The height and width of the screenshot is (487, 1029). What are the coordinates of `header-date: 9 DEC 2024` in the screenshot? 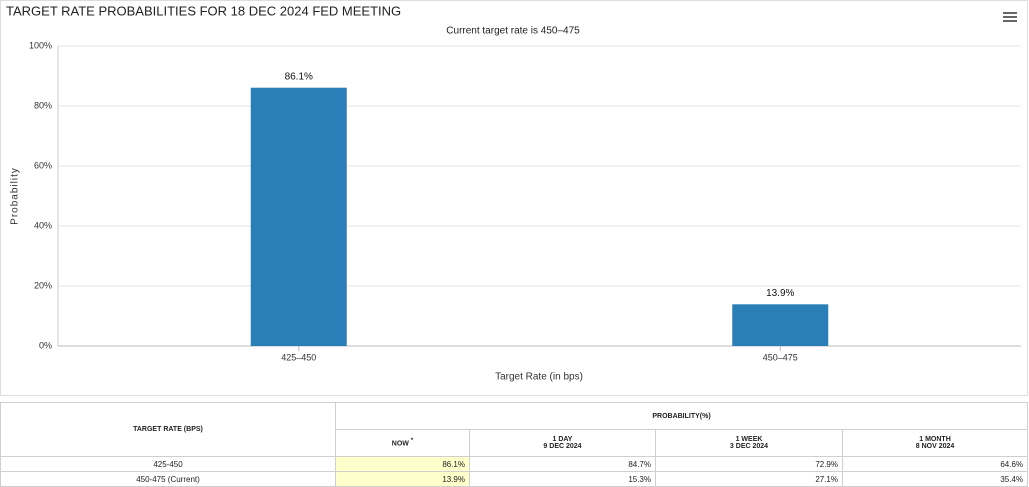 It's located at (562, 446).